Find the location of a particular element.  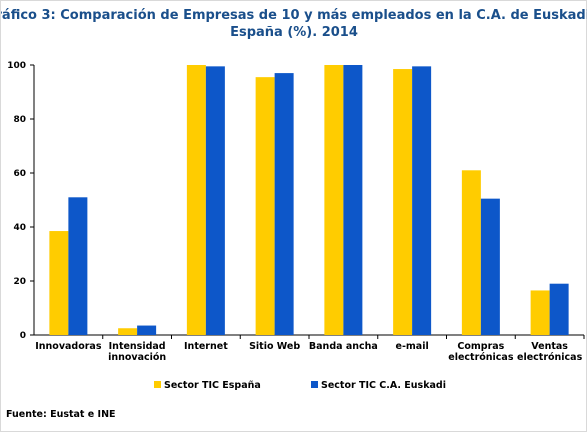

category-label: e-mail is located at coordinates (412, 346).